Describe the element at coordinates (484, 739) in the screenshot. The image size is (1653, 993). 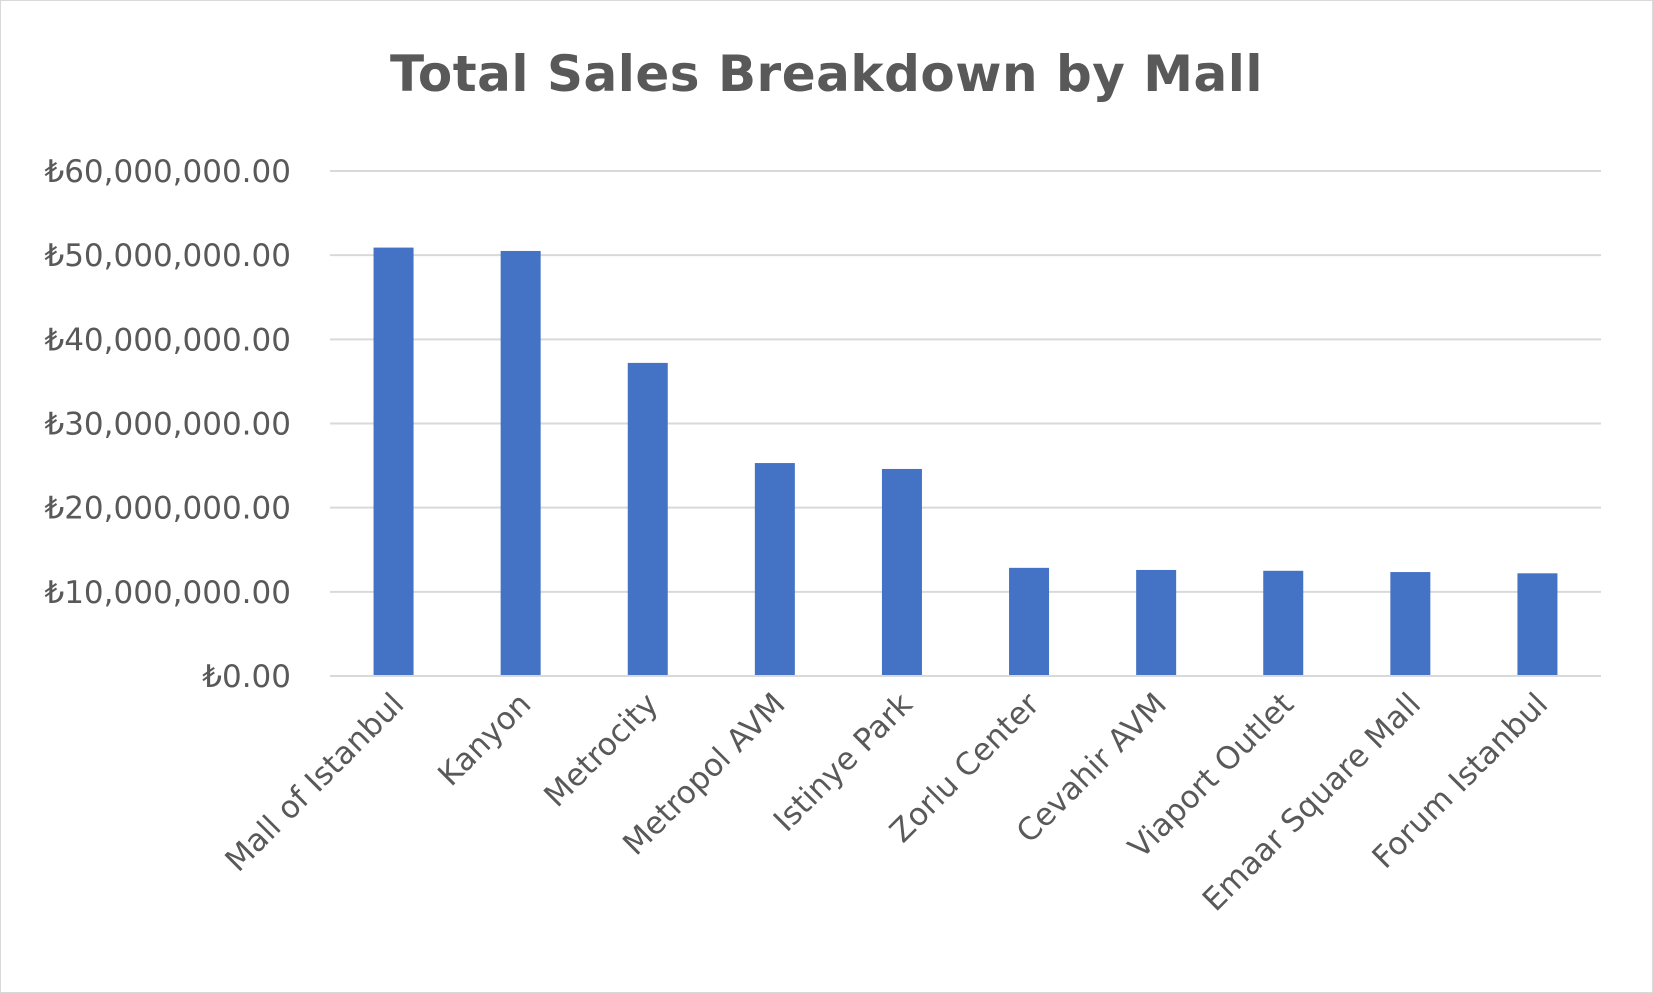
I see `x-tick-label: Kanyon` at that location.